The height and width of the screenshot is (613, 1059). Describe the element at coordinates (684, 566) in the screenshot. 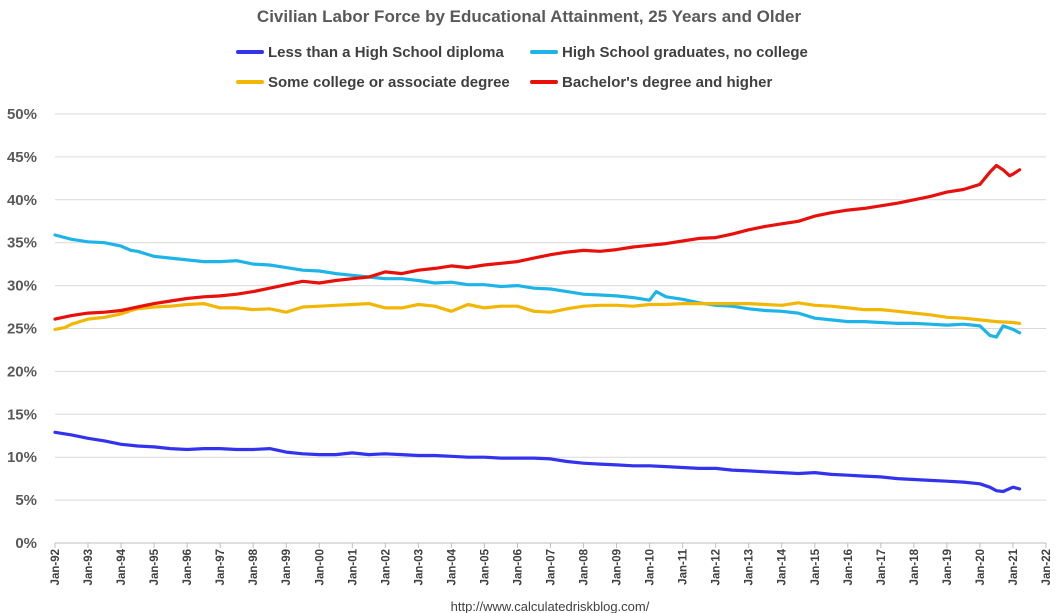

I see `x-tick-label: Jan-11` at that location.